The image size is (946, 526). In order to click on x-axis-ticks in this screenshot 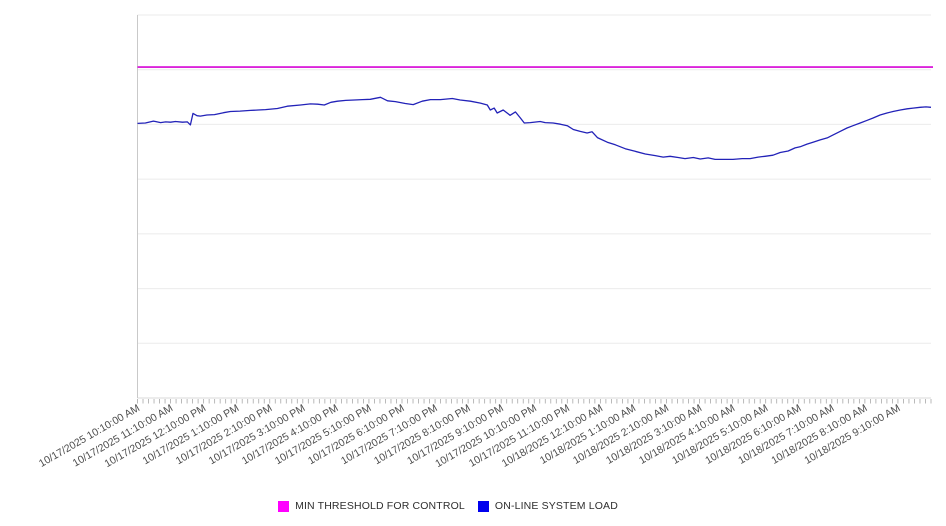, I will do `click(534, 401)`.